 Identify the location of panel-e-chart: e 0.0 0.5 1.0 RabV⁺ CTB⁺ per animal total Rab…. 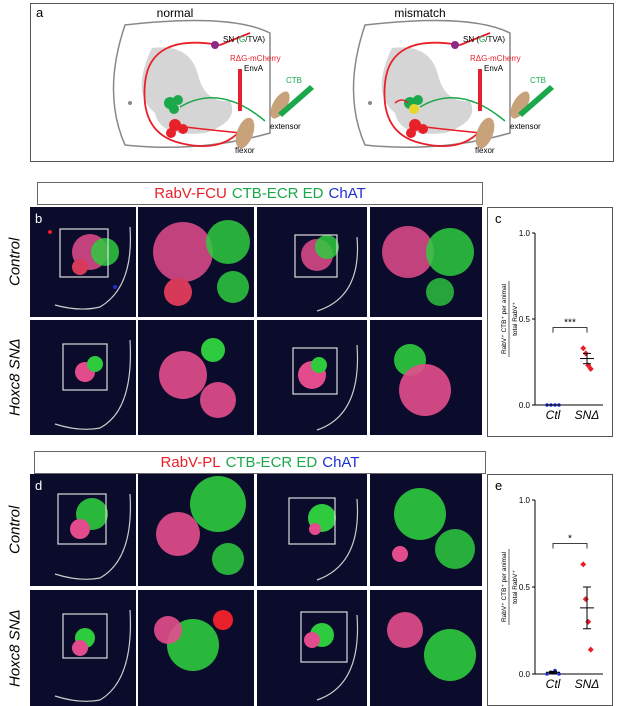
(549, 584).